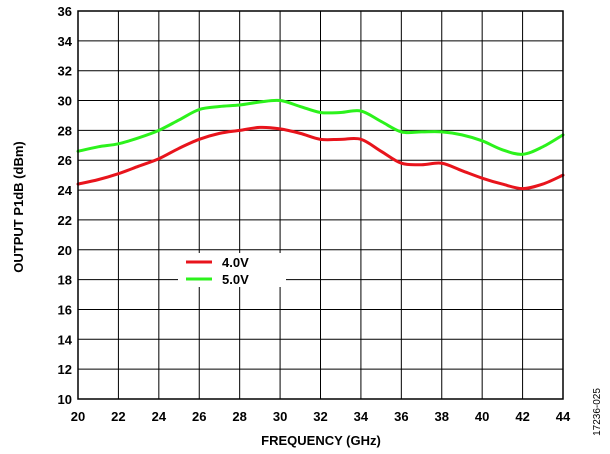 This screenshot has width=610, height=454. I want to click on y-tick-label: 32, so click(65, 71).